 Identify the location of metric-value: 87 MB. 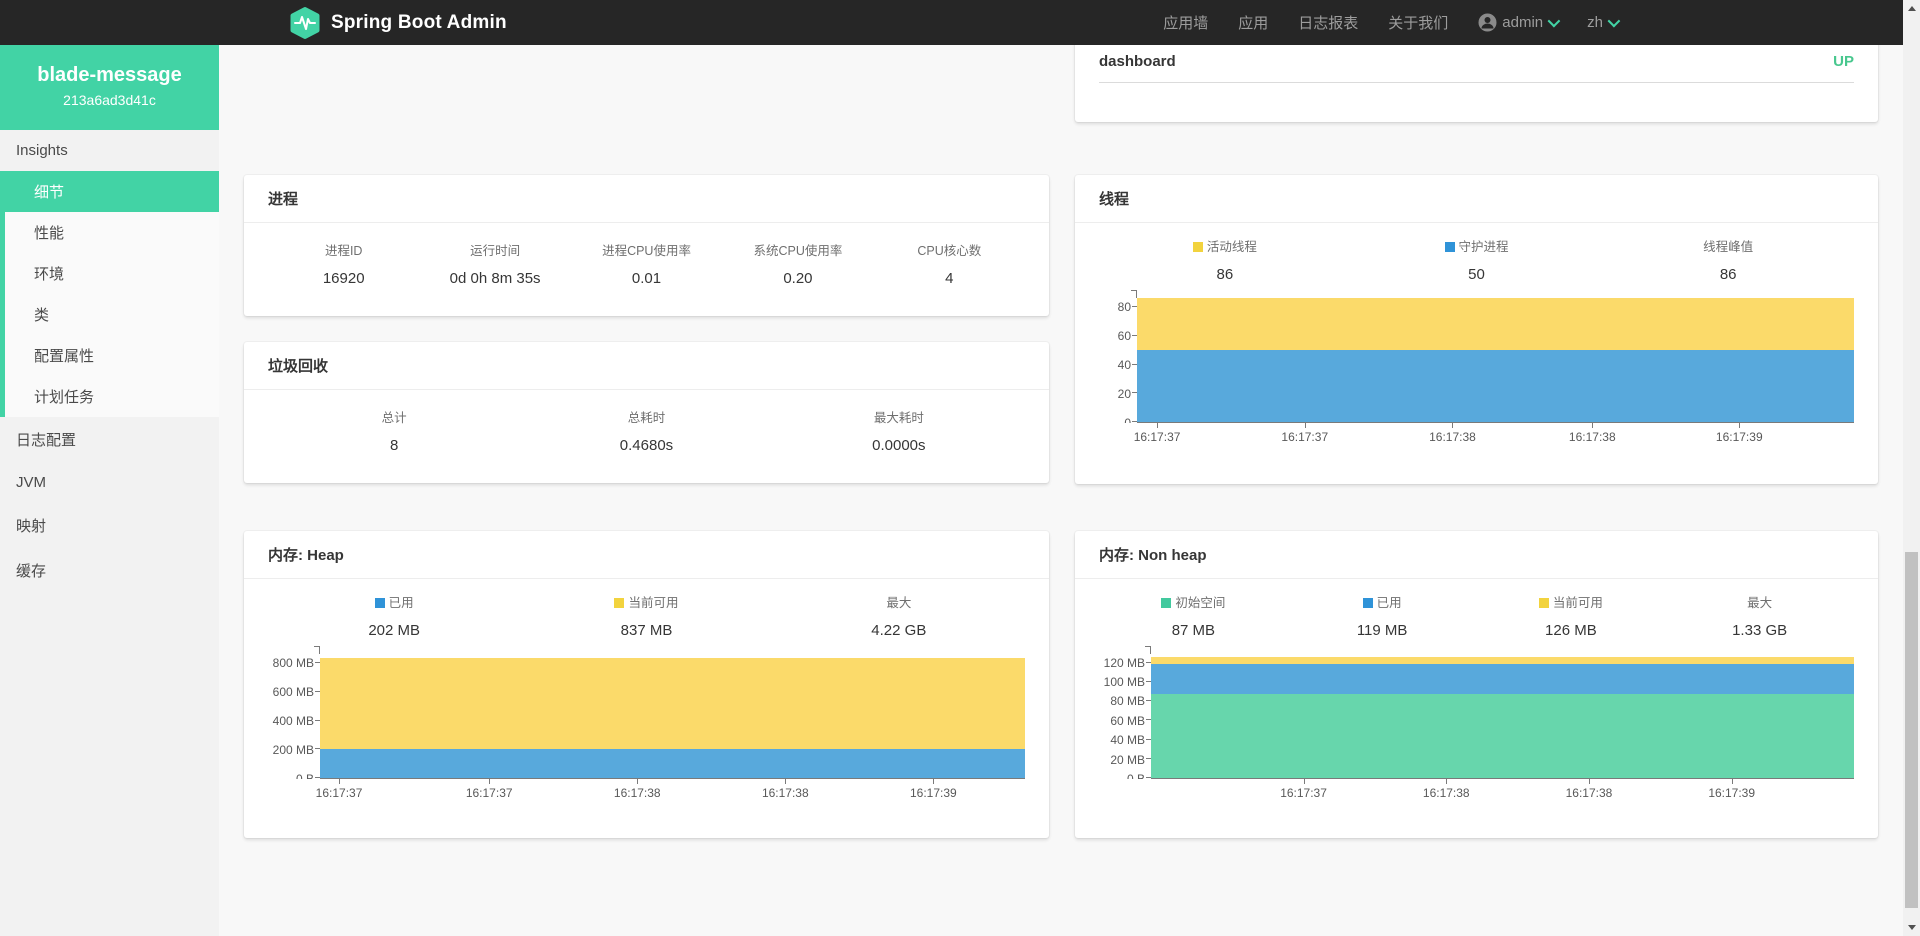
(1193, 630).